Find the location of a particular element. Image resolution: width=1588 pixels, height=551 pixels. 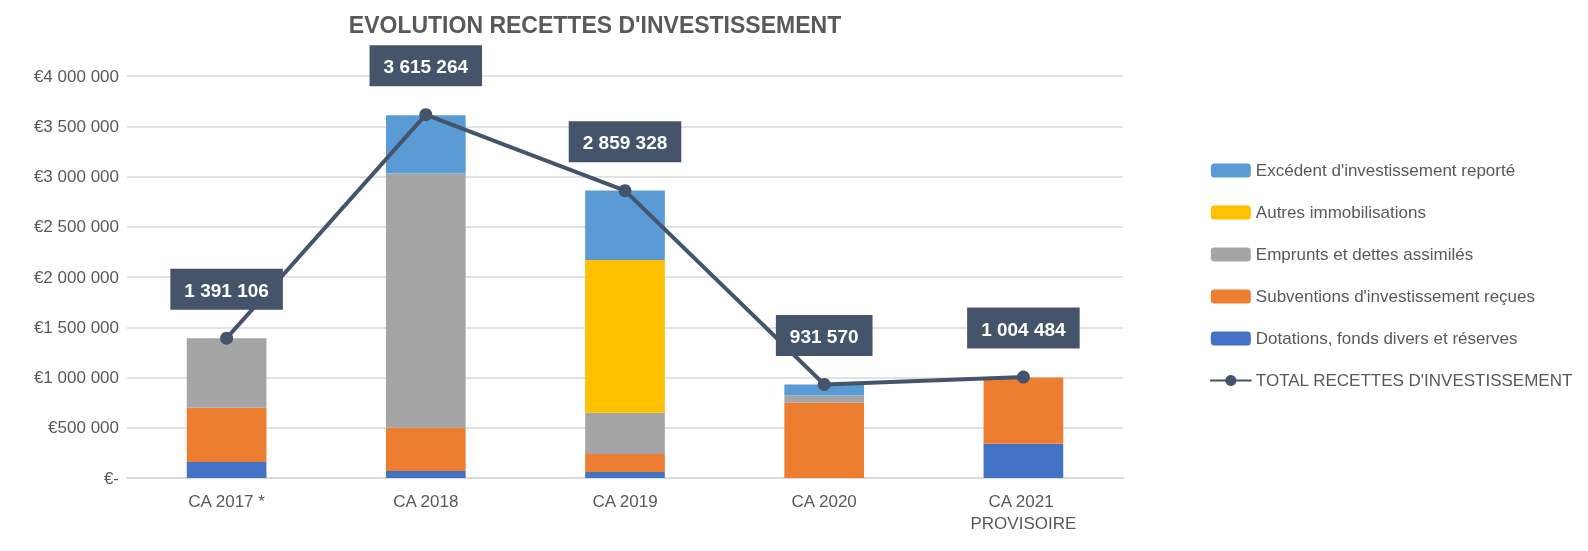

x-tick-label: CA 2020 is located at coordinates (824, 501).